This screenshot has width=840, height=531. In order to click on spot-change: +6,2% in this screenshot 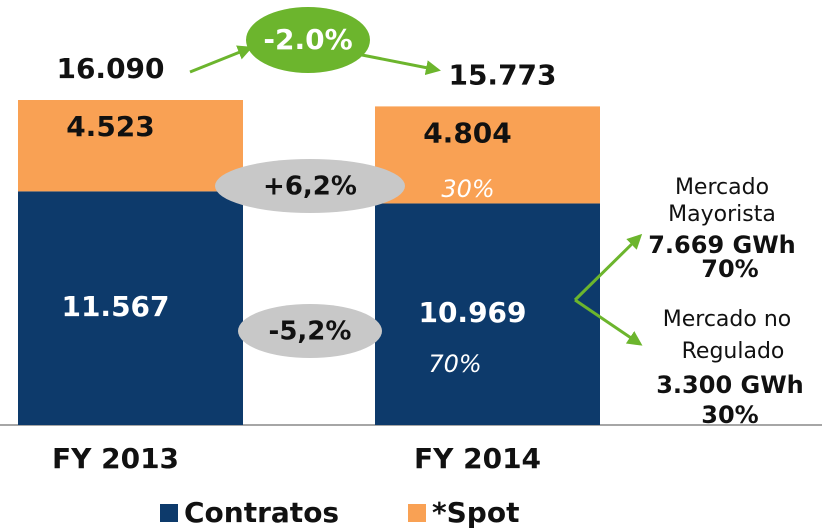, I will do `click(310, 187)`.